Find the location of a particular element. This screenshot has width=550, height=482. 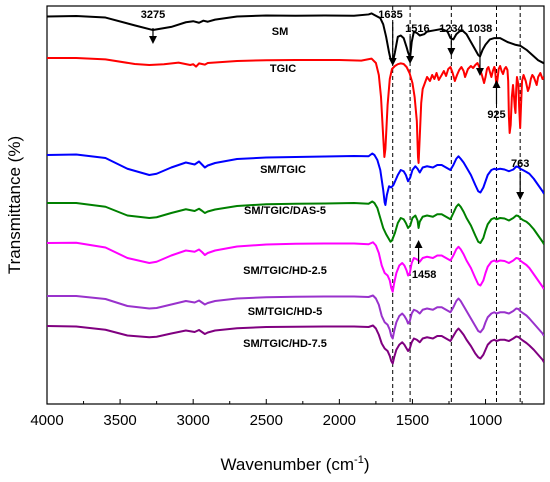

annotation-label-763: 763 is located at coordinates (520, 164).